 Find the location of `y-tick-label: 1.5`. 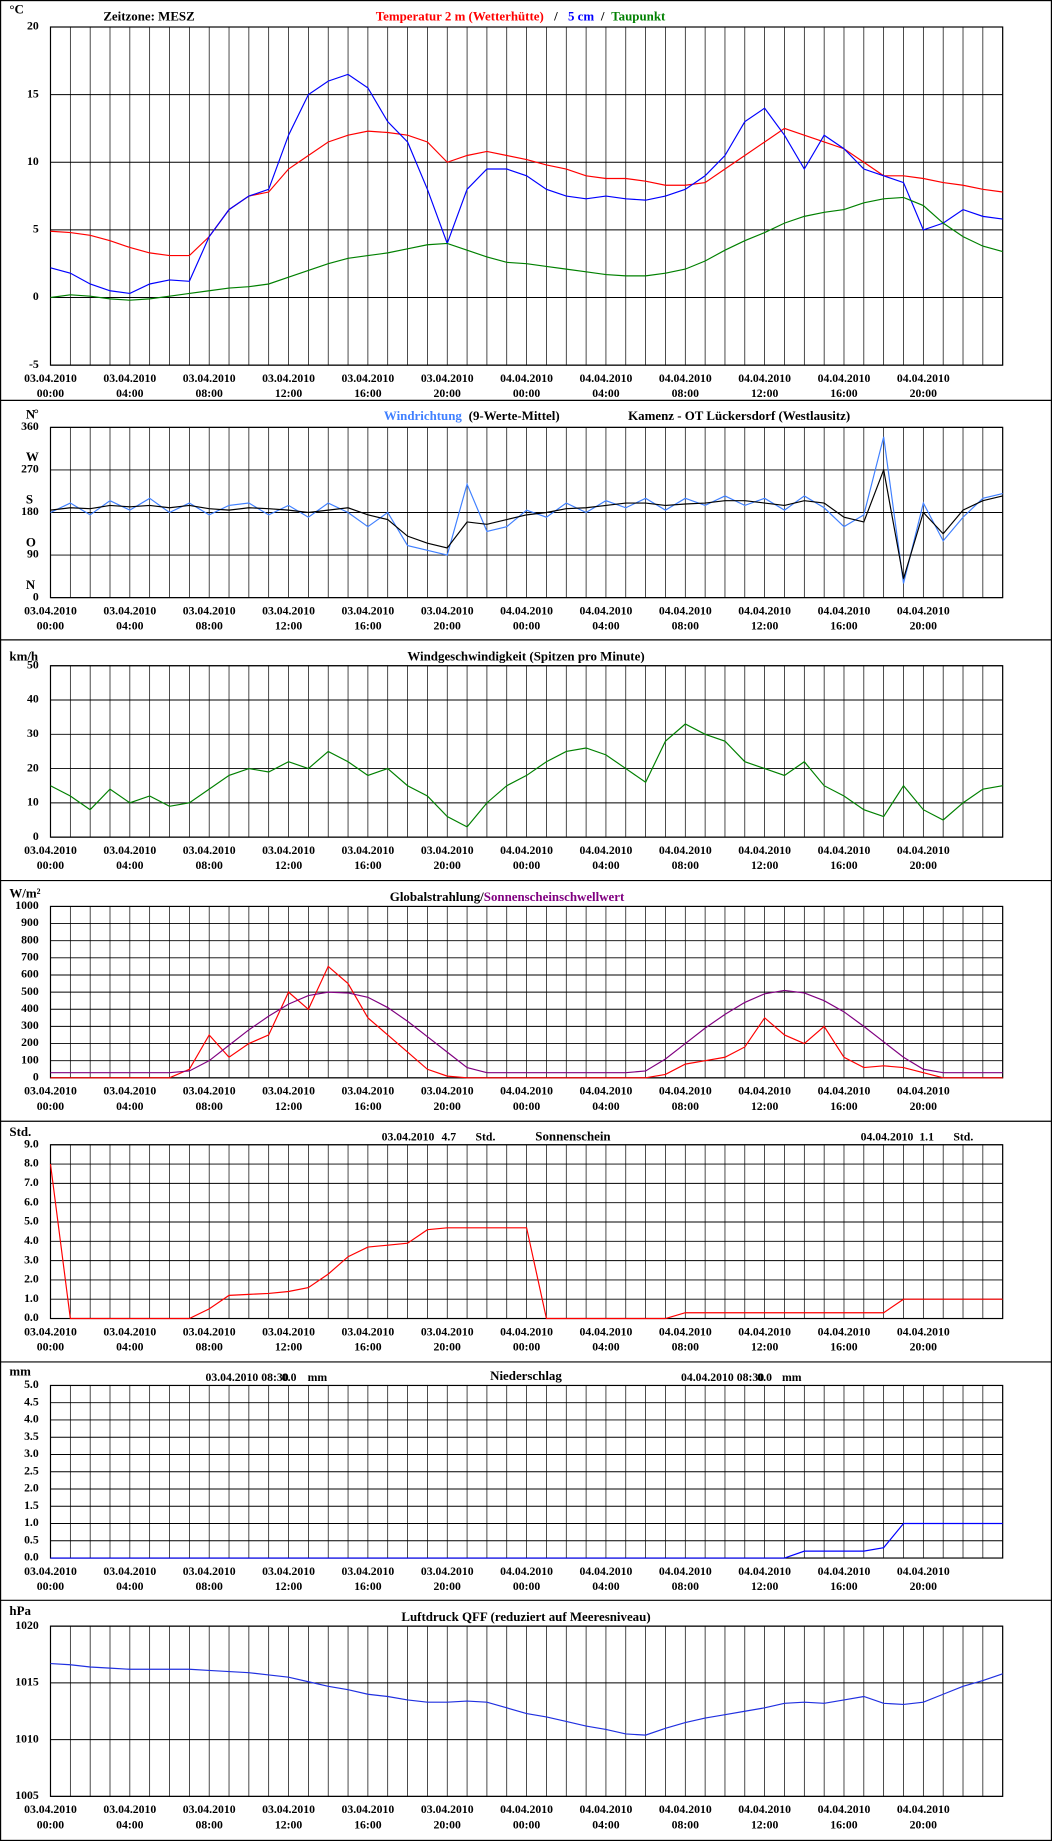

y-tick-label: 1.5 is located at coordinates (31, 1505).